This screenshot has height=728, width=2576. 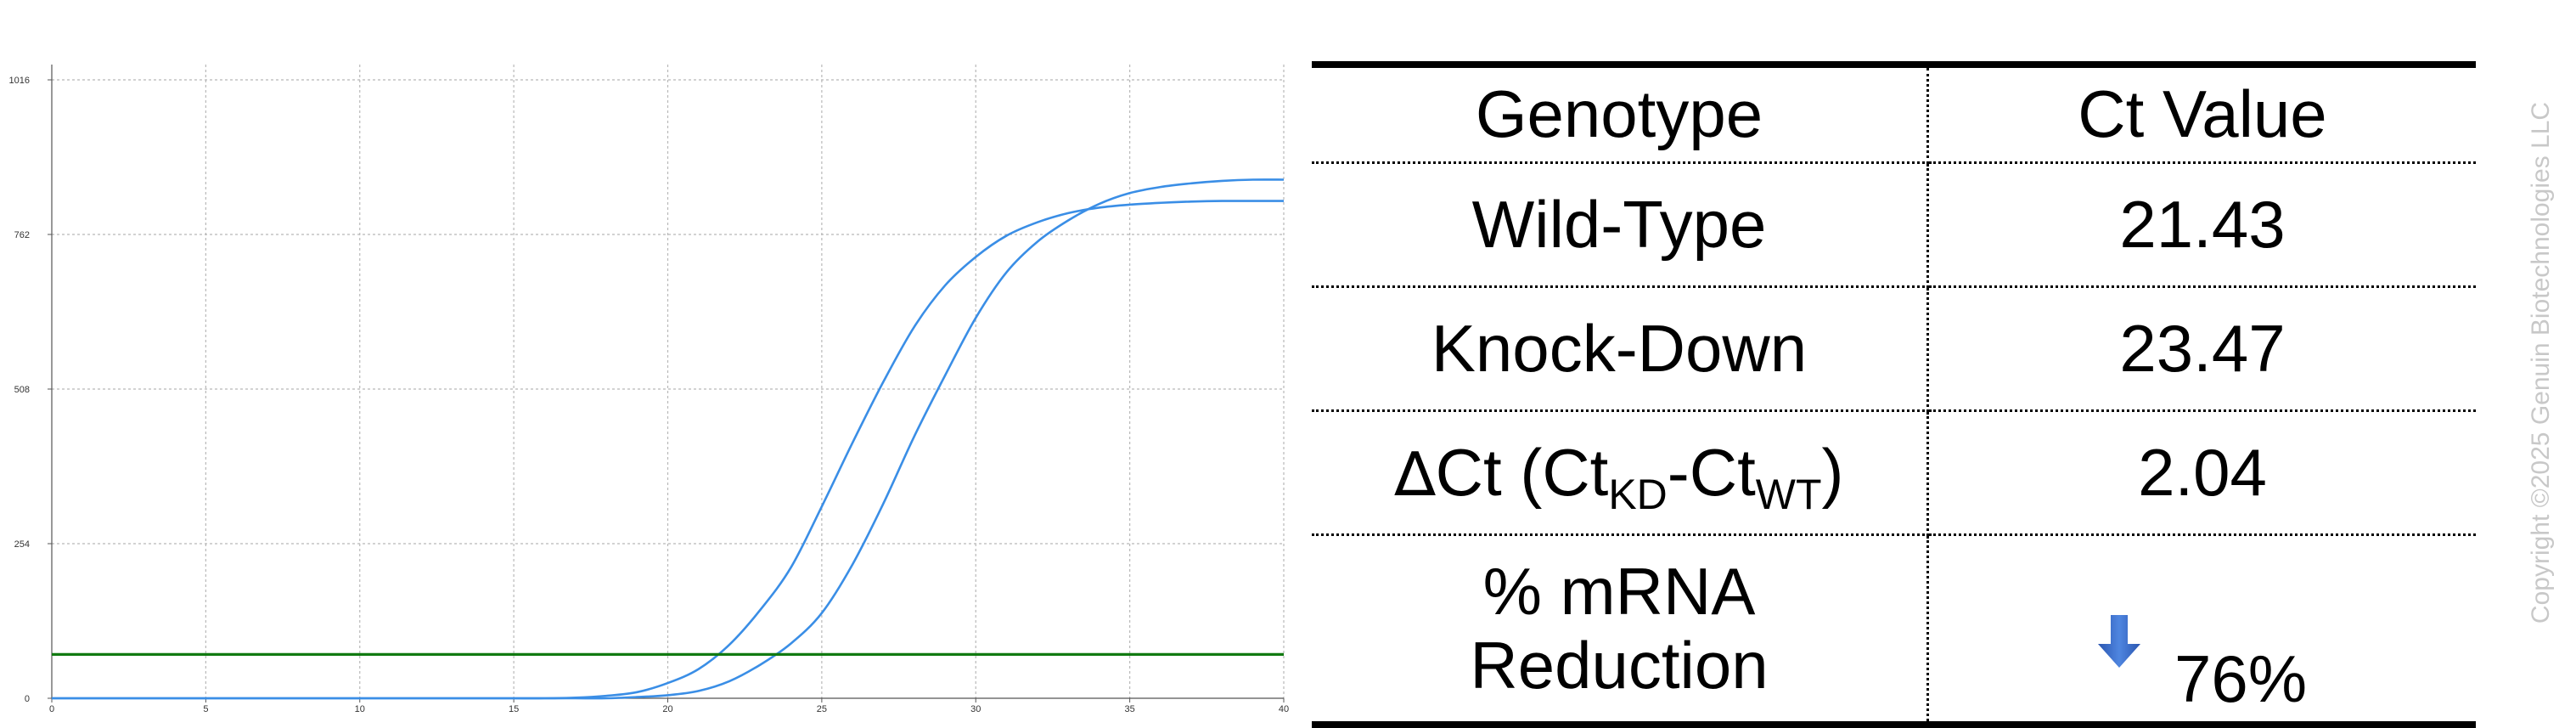 I want to click on table-row-delta-ct: ∆Ct (CtKD-CtWT) 2.04, so click(x=1894, y=473).